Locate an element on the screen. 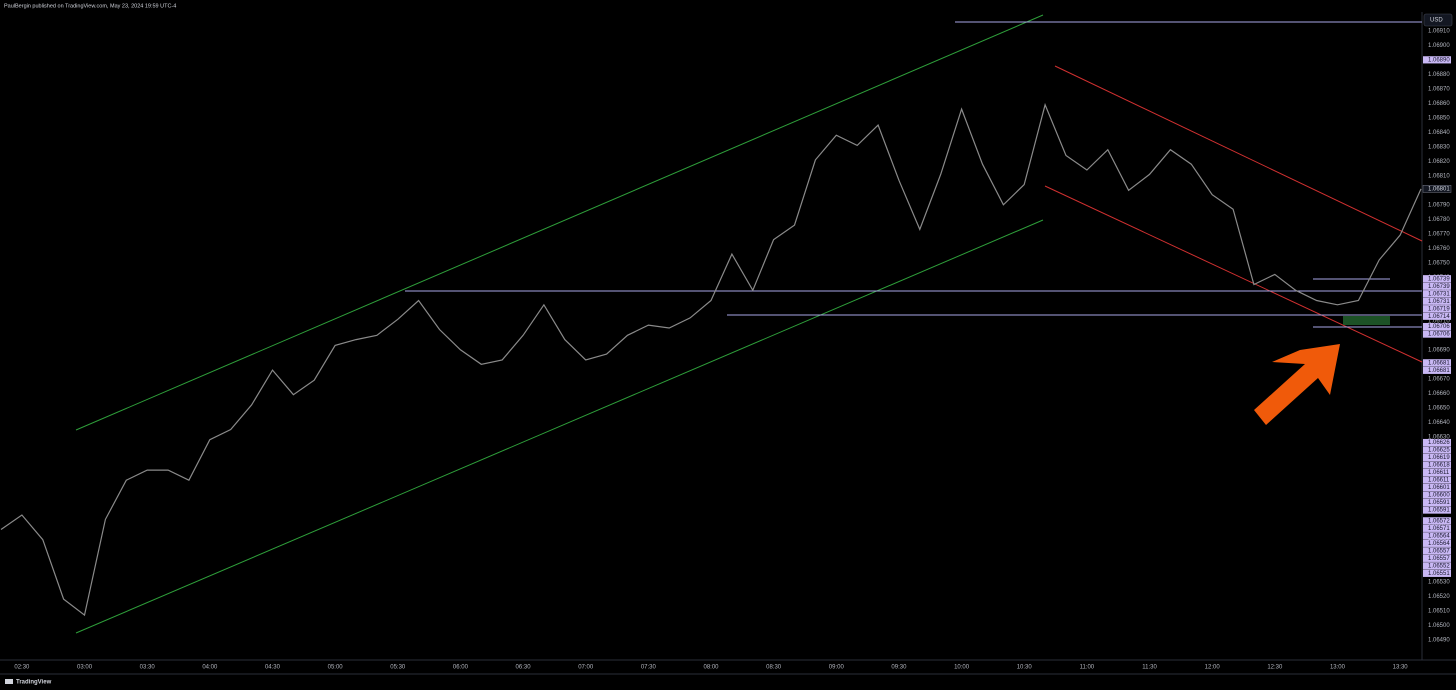 This screenshot has height=690, width=1456. y-tick-label: 1.06490 is located at coordinates (1439, 640).